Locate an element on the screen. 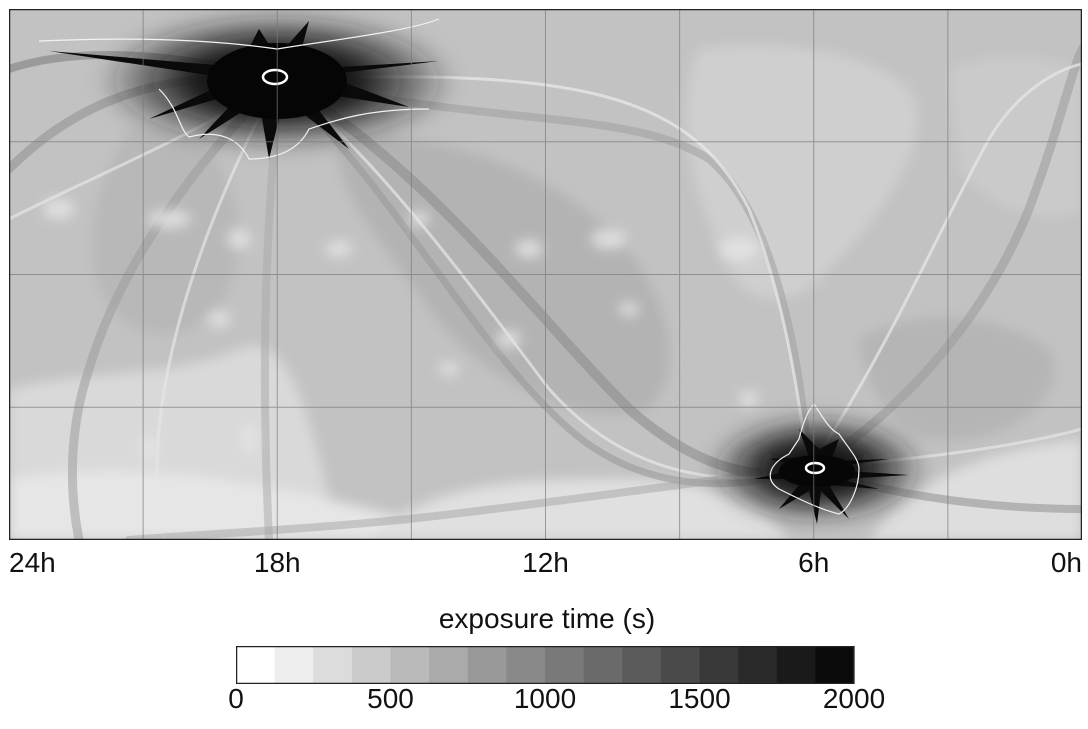 The image size is (1088, 729). x-tick-label: 6h is located at coordinates (814, 562).